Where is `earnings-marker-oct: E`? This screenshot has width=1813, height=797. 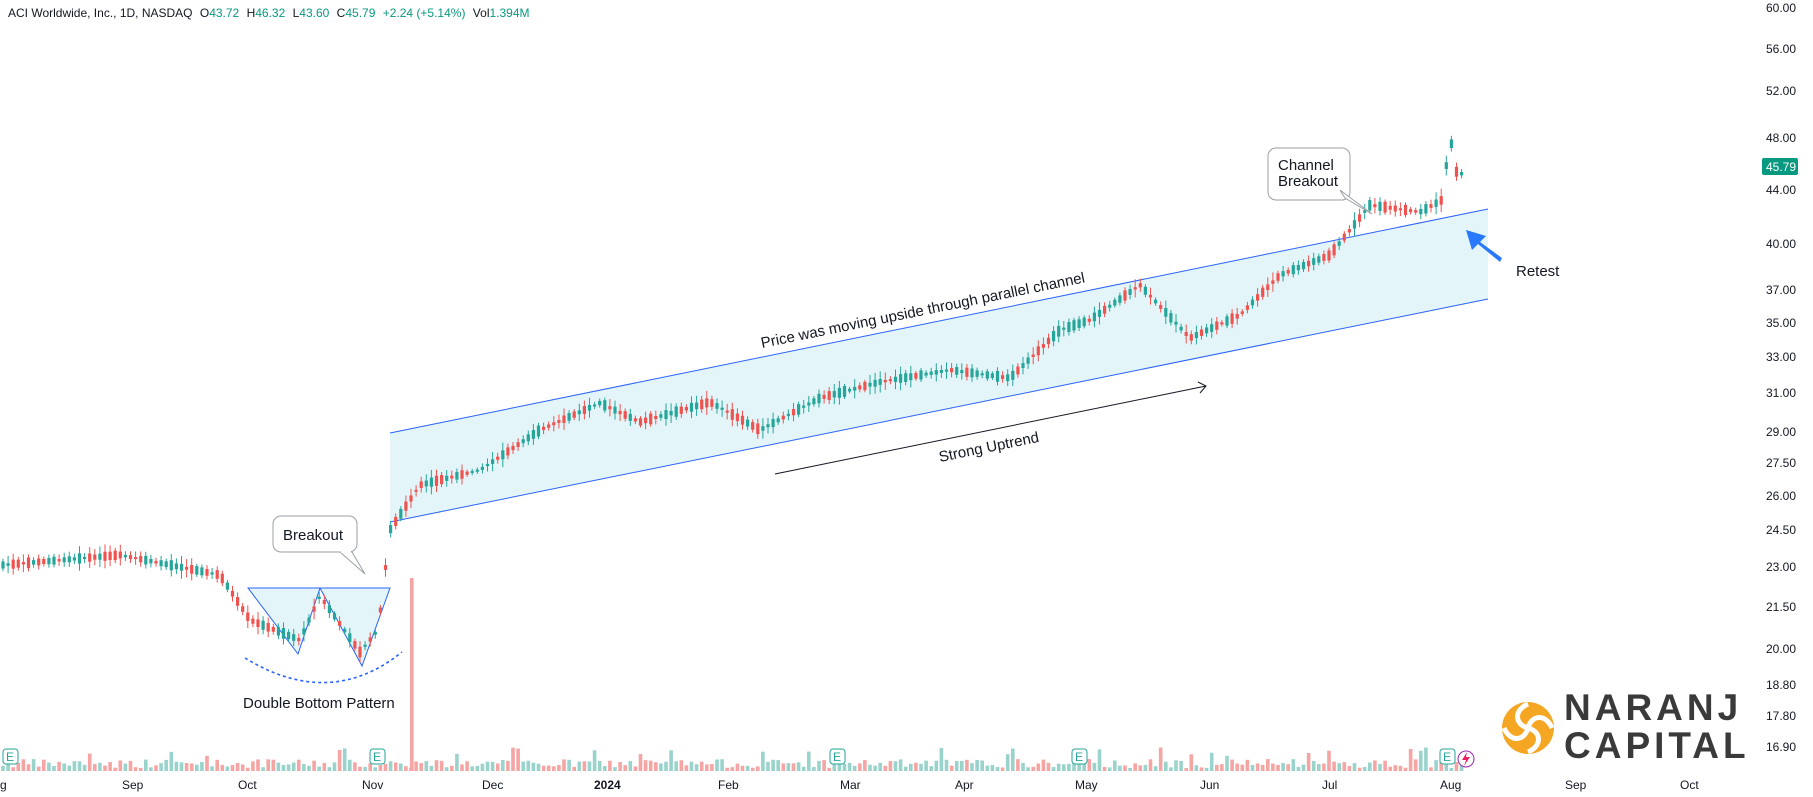 earnings-marker-oct: E is located at coordinates (377, 756).